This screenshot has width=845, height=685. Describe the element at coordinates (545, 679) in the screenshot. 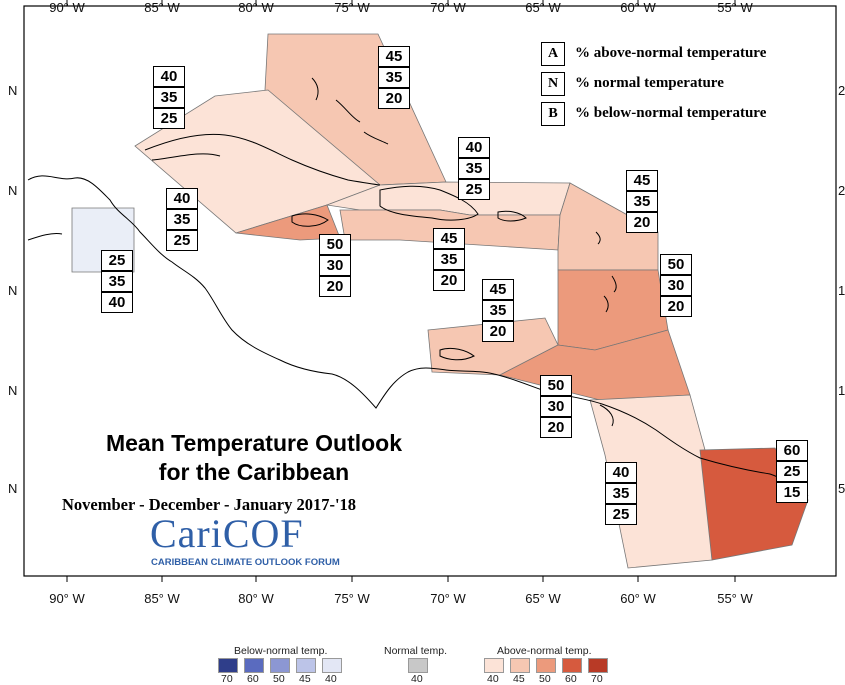

I see `colorbar-above-swatch-label: 50` at that location.